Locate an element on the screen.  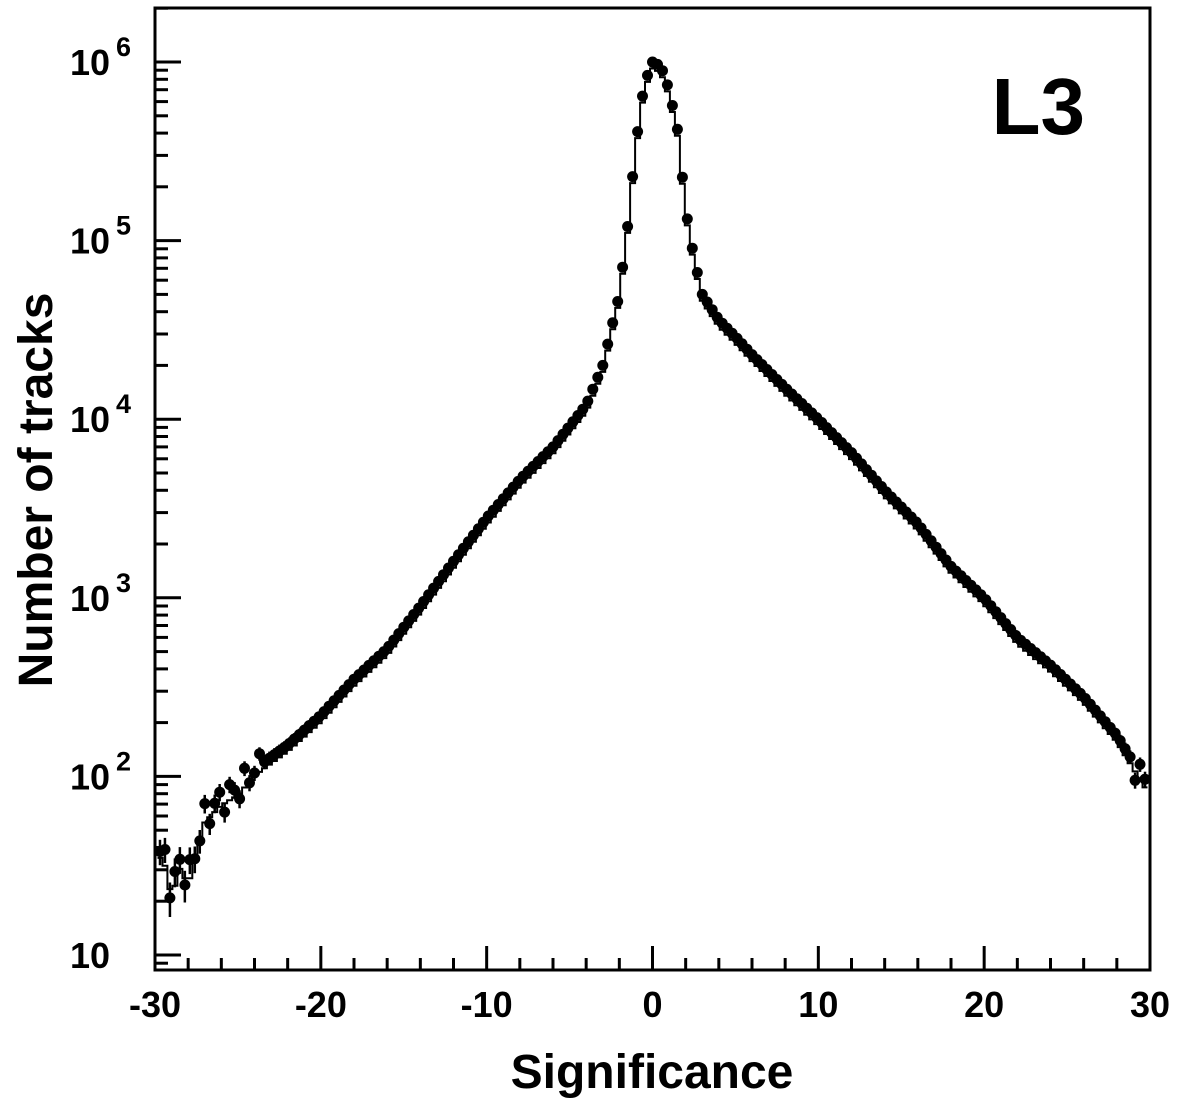
x-tick-label: 10 is located at coordinates (818, 1004).